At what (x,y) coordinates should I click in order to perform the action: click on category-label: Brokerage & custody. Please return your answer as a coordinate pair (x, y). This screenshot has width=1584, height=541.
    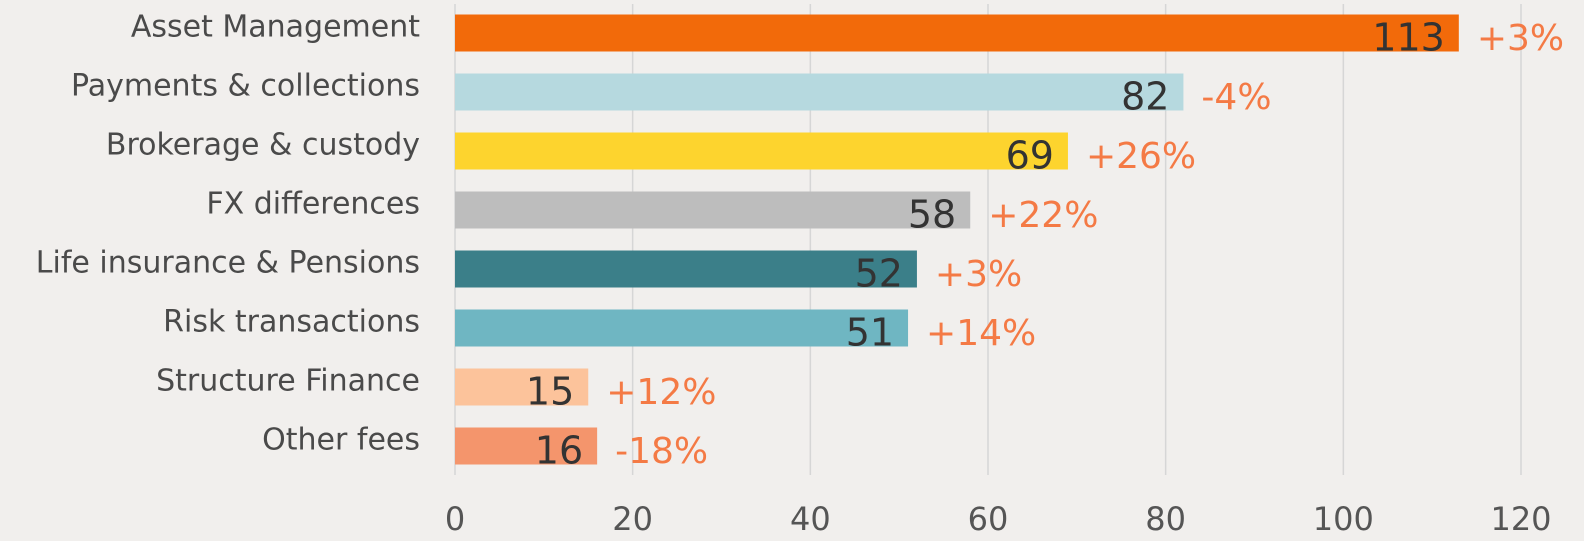
    Looking at the image, I should click on (263, 145).